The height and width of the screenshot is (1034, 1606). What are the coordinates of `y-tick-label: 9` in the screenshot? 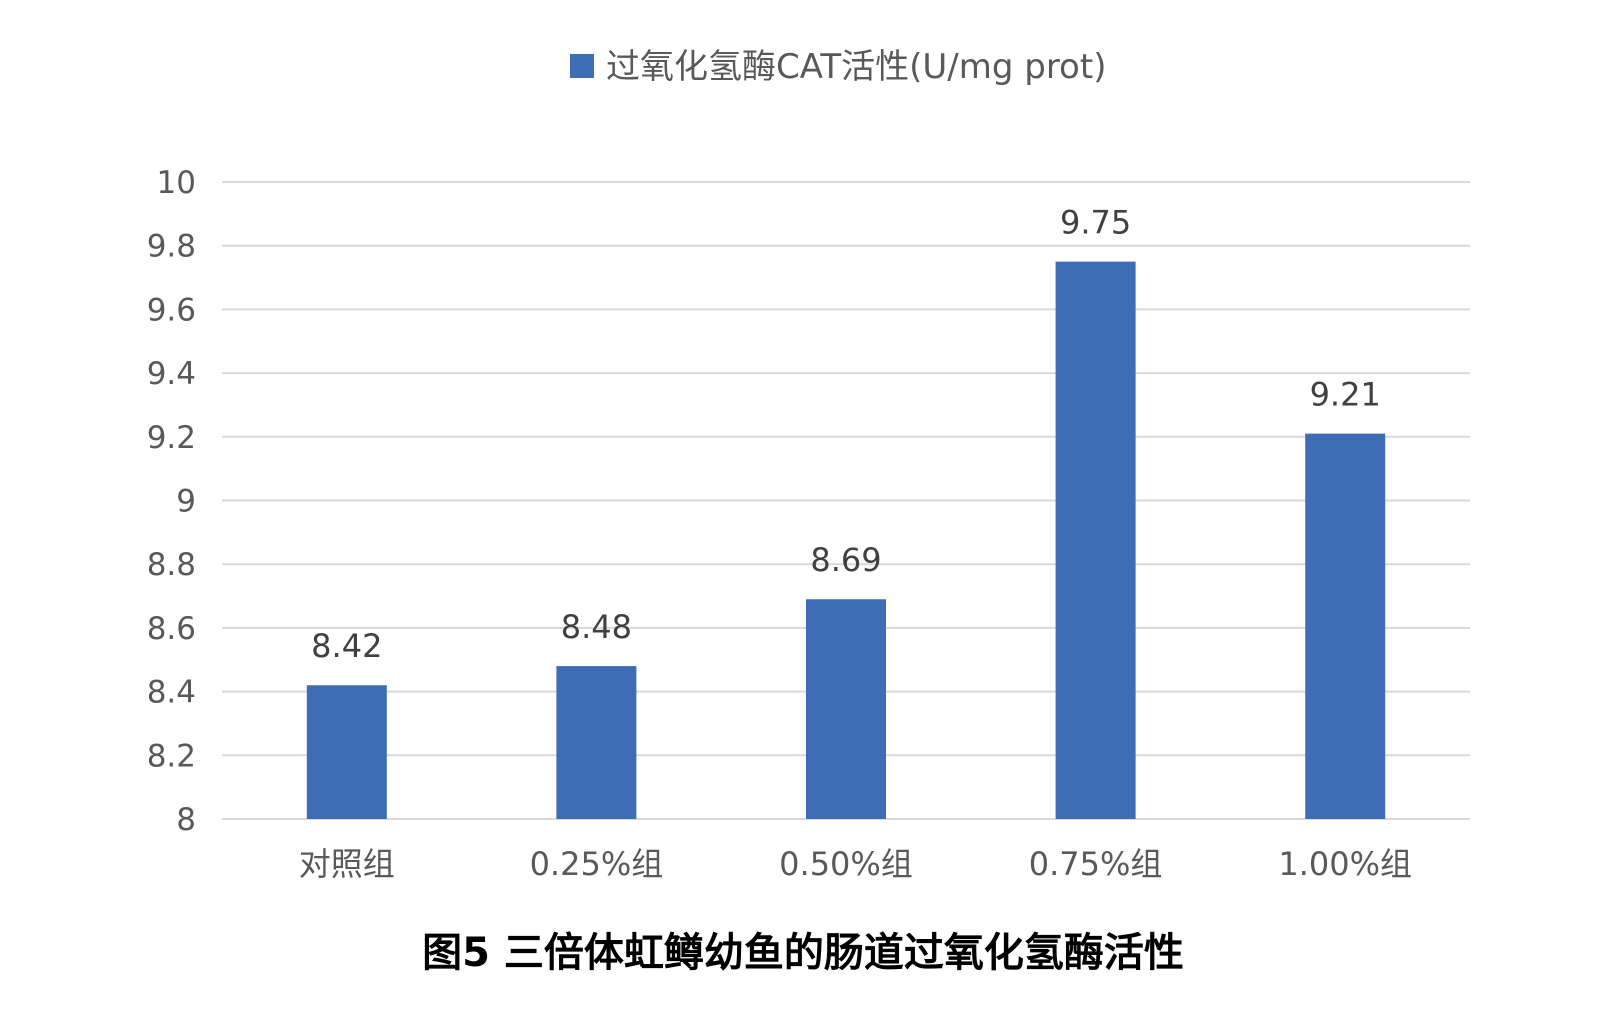 It's located at (186, 502).